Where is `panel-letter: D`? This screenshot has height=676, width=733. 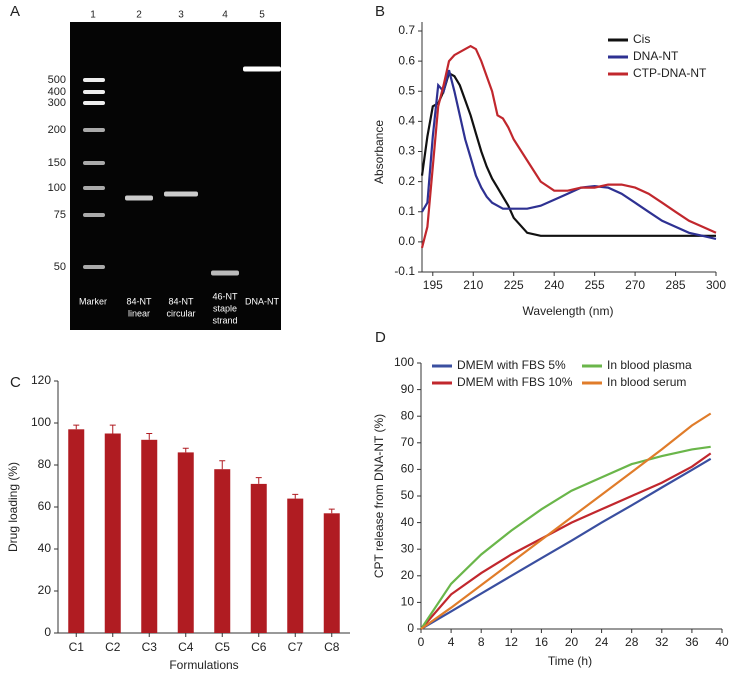 panel-letter: D is located at coordinates (380, 337).